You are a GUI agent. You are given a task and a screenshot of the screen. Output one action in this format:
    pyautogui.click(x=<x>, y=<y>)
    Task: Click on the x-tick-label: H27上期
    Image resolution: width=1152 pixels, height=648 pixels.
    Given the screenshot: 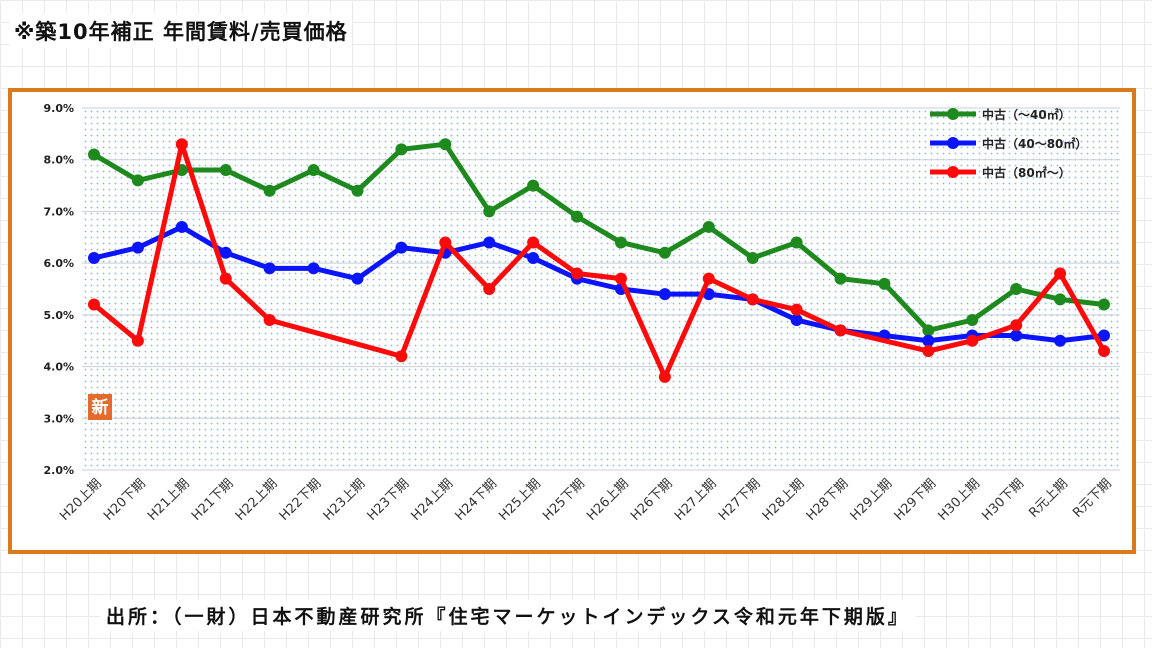 What is the action you would take?
    pyautogui.click(x=696, y=500)
    